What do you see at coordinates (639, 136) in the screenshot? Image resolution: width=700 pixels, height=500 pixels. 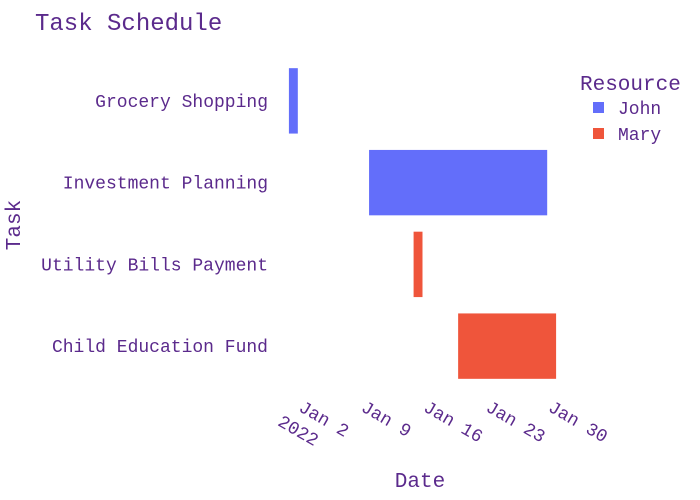 I see `legend-label-mary: Mary` at bounding box center [639, 136].